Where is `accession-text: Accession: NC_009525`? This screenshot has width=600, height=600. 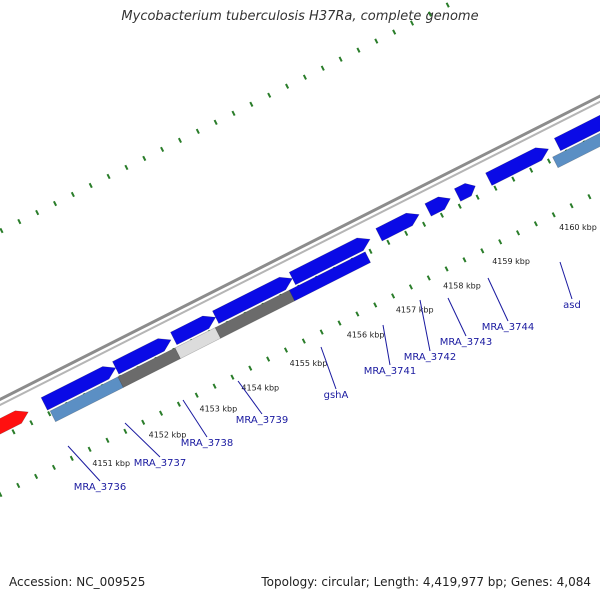
accession-text: Accession: NC_009525 is located at coordinates (77, 582).